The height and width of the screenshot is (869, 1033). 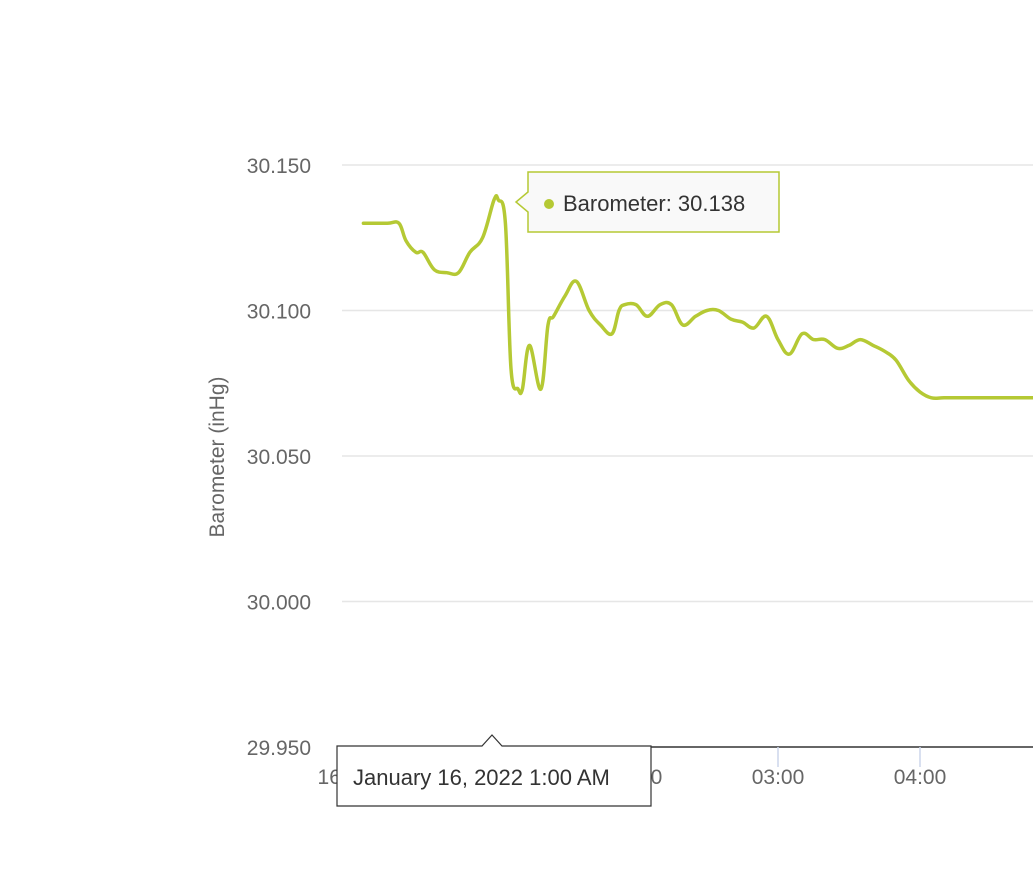 What do you see at coordinates (481, 777) in the screenshot?
I see `x-axis-tooltip-label: January 16, 2022 1:00 AM` at bounding box center [481, 777].